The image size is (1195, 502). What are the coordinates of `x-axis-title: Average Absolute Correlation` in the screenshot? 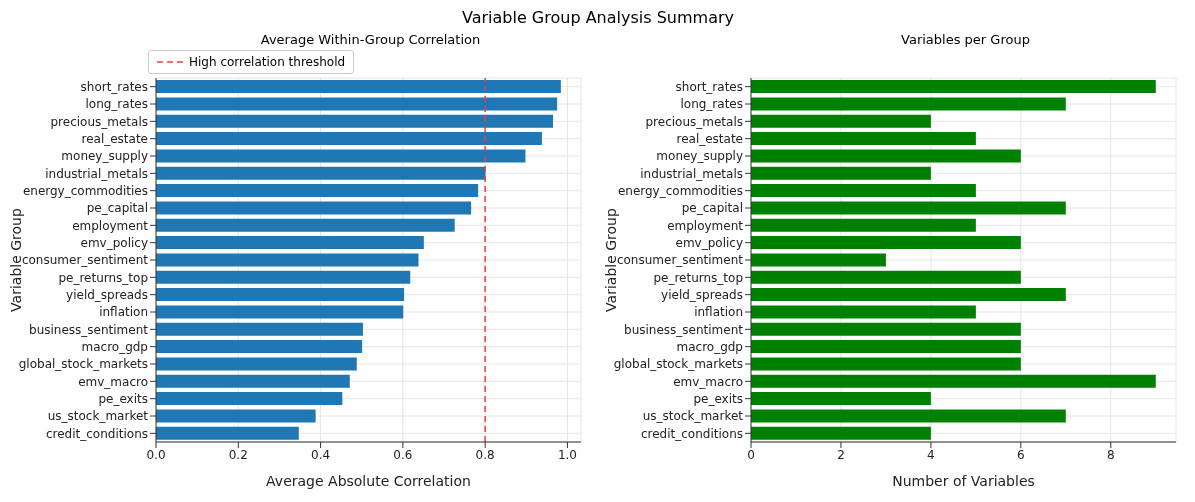 It's located at (368, 480).